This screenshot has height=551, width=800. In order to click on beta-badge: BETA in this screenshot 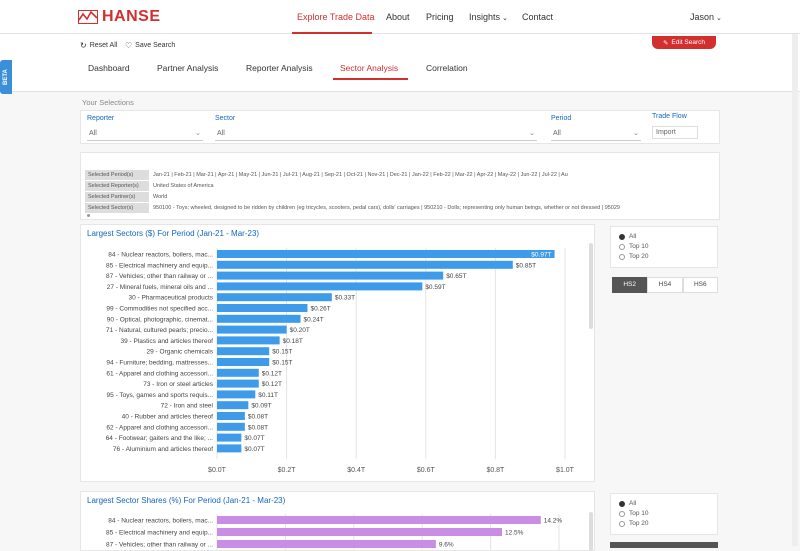, I will do `click(6, 77)`.